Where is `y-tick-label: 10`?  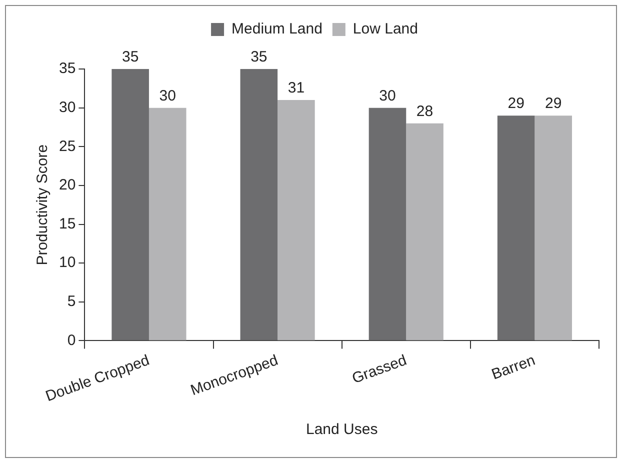
y-tick-label: 10 is located at coordinates (67, 263).